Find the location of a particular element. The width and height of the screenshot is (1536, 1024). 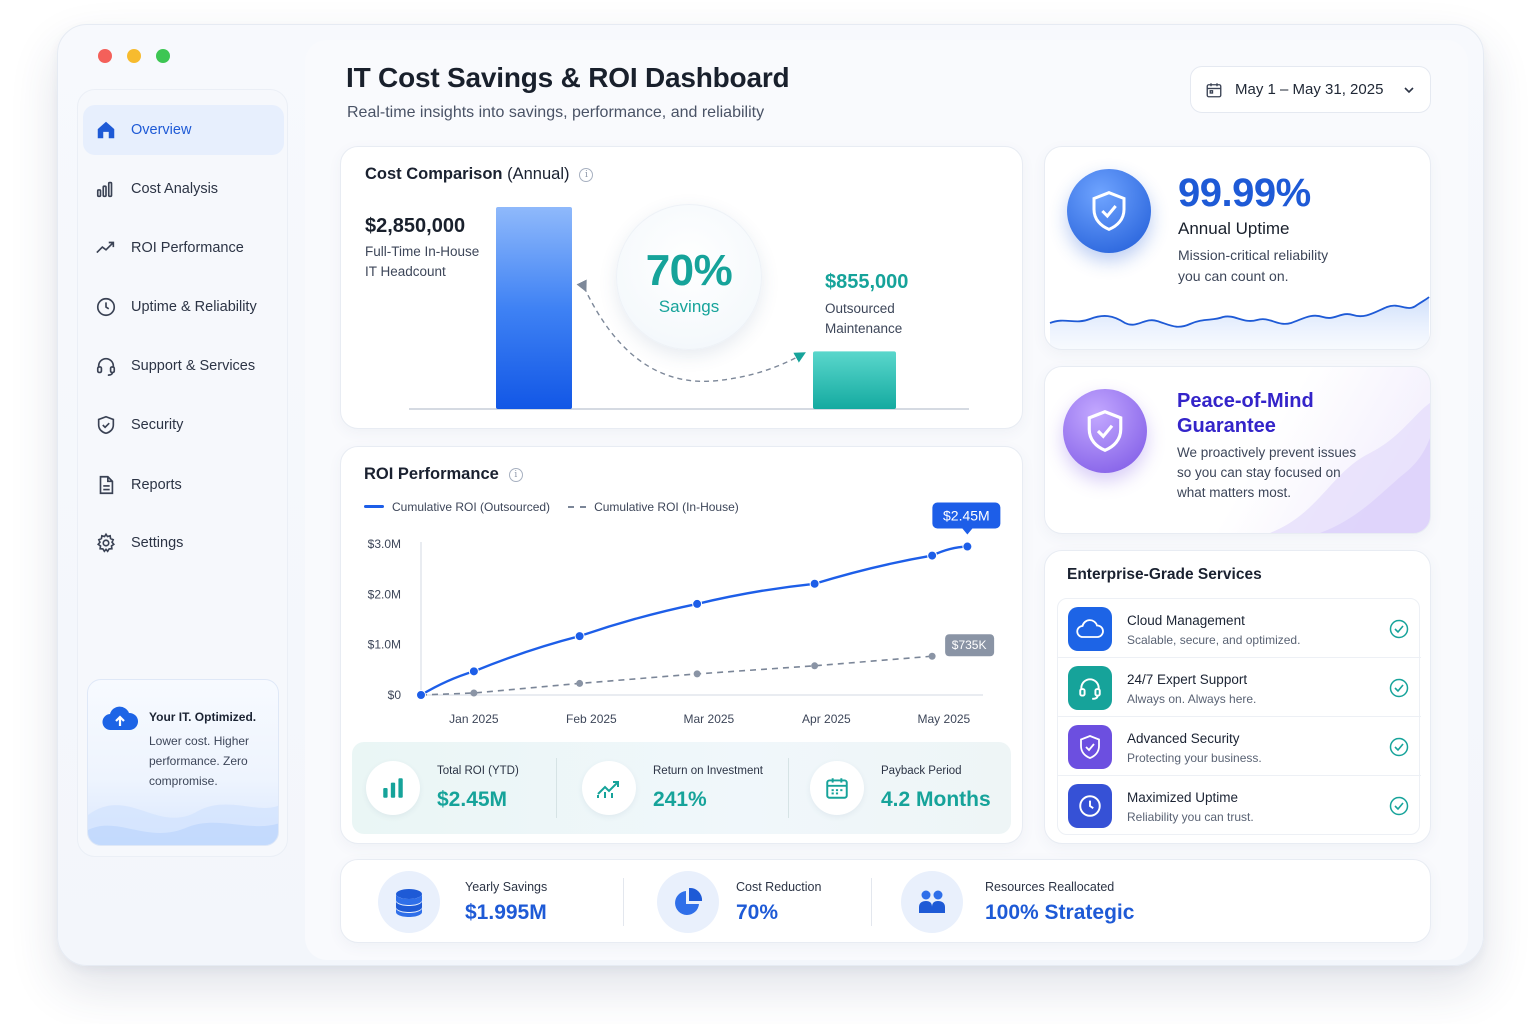

uptime-desc-line1: Mission-critical reliability is located at coordinates (1253, 255).